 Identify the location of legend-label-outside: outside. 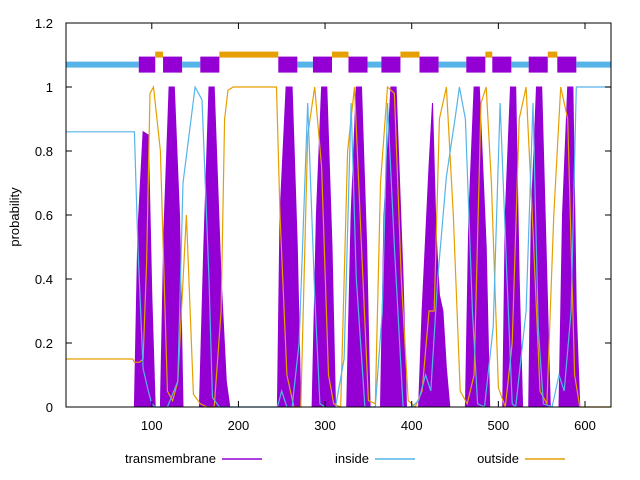
(498, 458).